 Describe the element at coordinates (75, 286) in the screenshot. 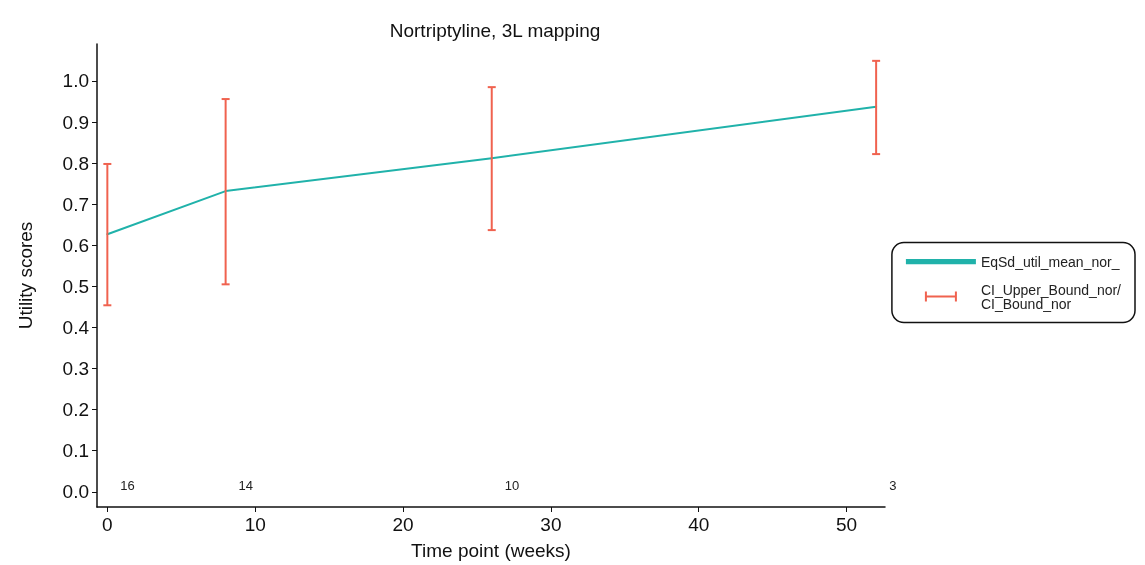

I see `y-tick-label: 0.5` at that location.